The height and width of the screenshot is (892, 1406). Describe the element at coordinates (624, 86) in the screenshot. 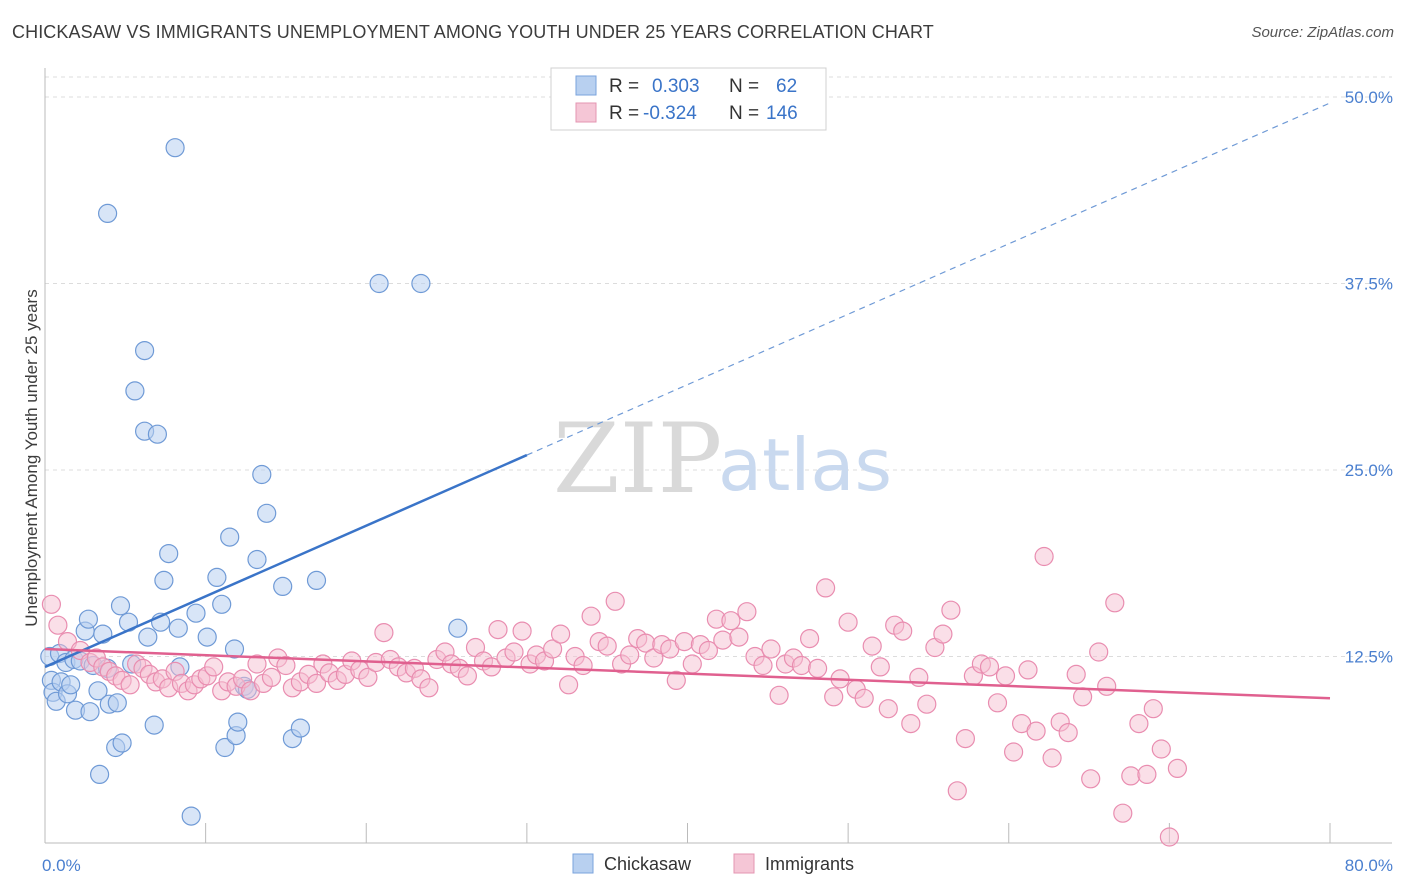

I see `legend-r-label-chickasaw: R =` at that location.